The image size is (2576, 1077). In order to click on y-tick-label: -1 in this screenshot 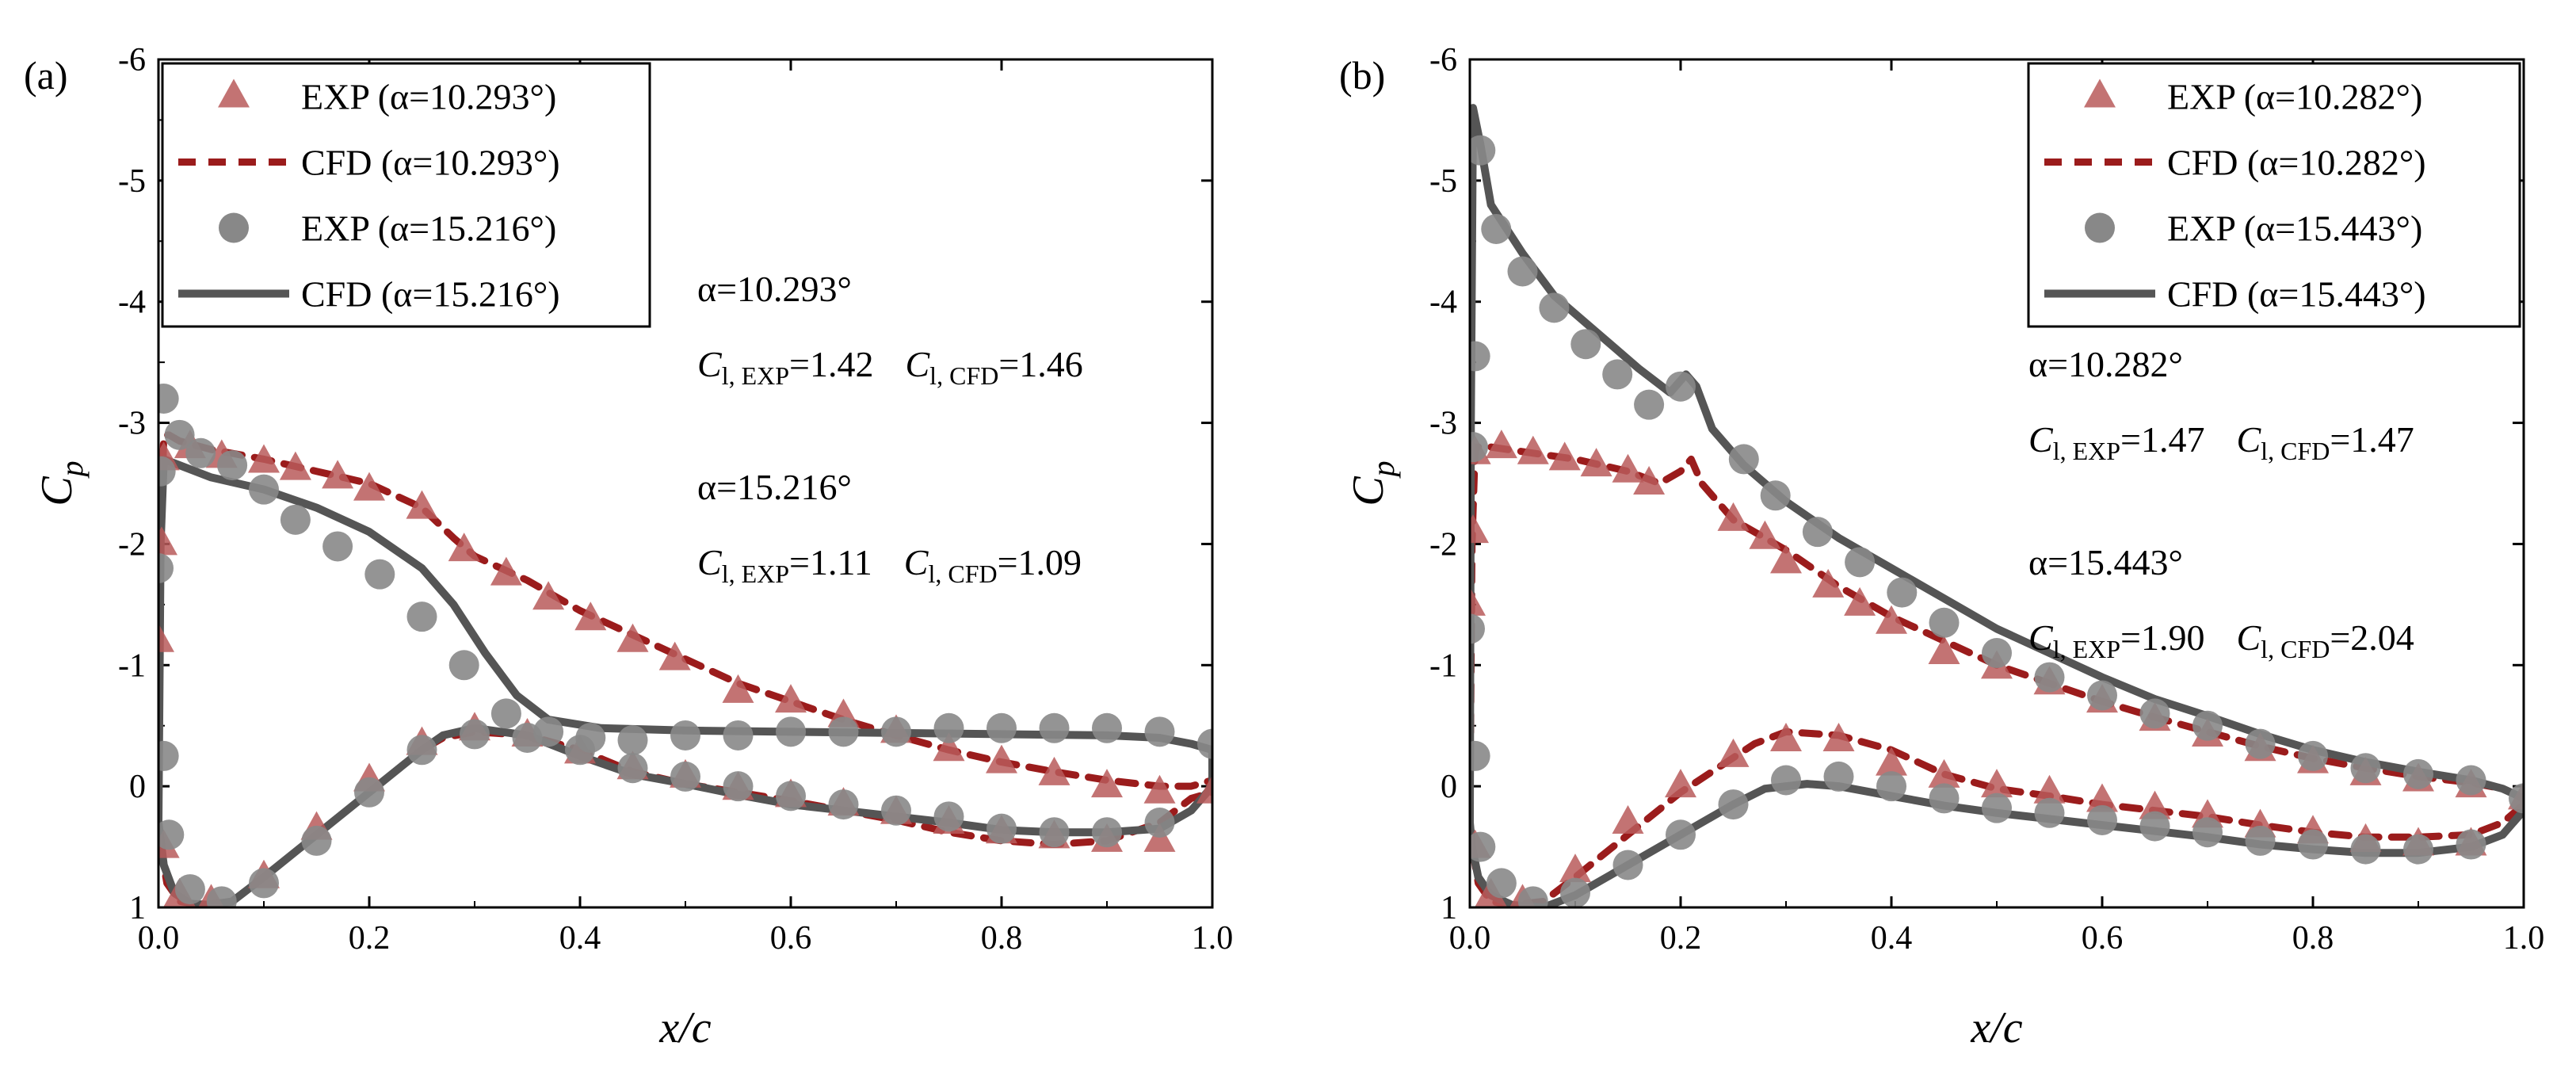, I will do `click(132, 666)`.